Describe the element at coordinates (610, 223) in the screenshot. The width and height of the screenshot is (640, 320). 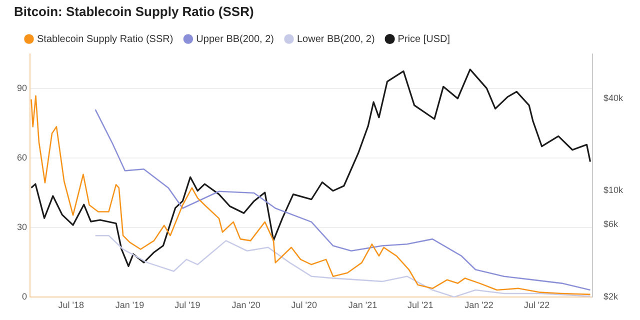
I see `y2-tick-label: $6k` at that location.